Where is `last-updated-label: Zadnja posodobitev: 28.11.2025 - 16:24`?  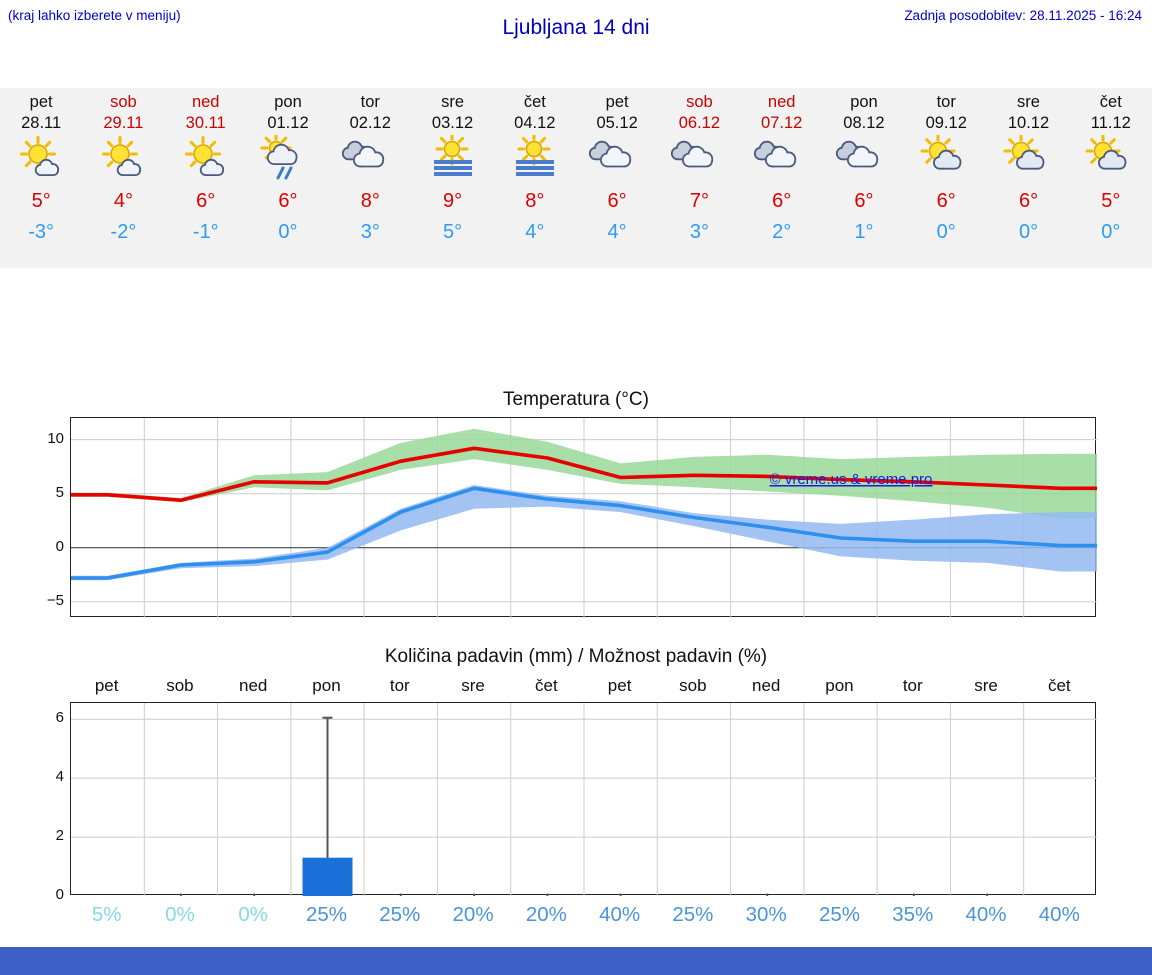 last-updated-label: Zadnja posodobitev: 28.11.2025 - 16:24 is located at coordinates (1023, 15).